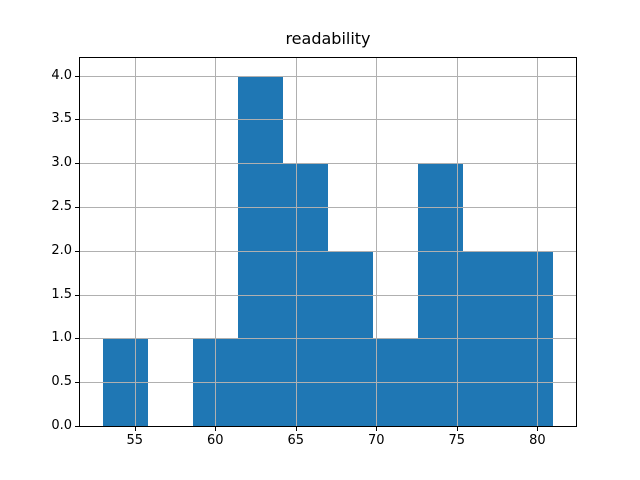  Describe the element at coordinates (61, 294) in the screenshot. I see `y-tick-label: 1.5` at that location.